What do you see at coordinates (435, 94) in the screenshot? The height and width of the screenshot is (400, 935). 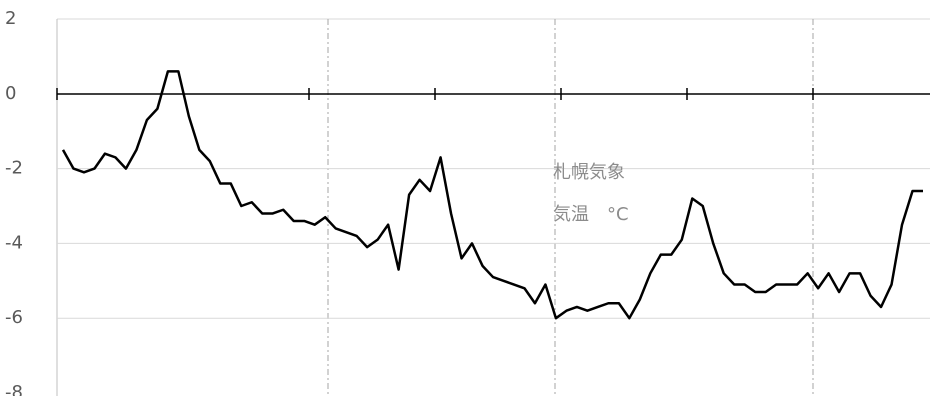 I see `axis-ticks` at bounding box center [435, 94].